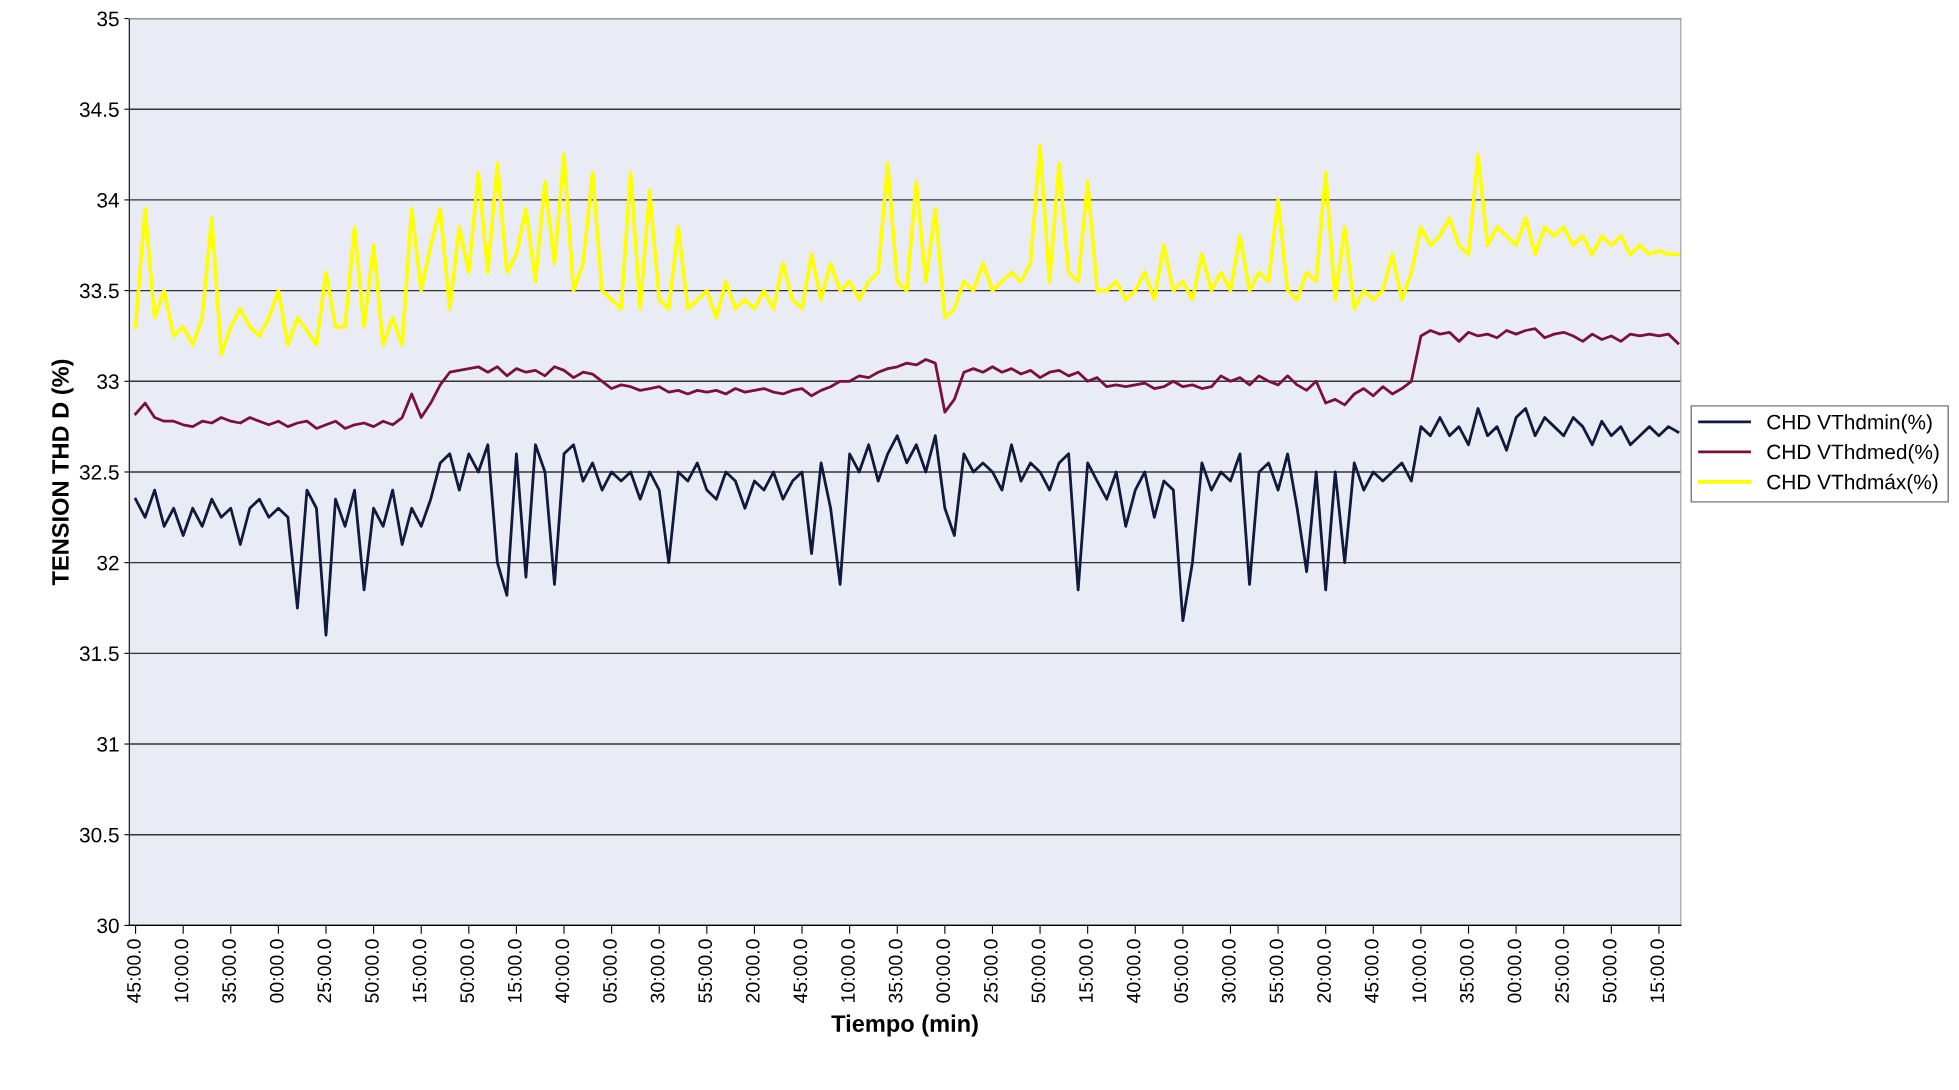 The height and width of the screenshot is (1090, 1959). Describe the element at coordinates (108, 563) in the screenshot. I see `y-tick-label: 32` at that location.